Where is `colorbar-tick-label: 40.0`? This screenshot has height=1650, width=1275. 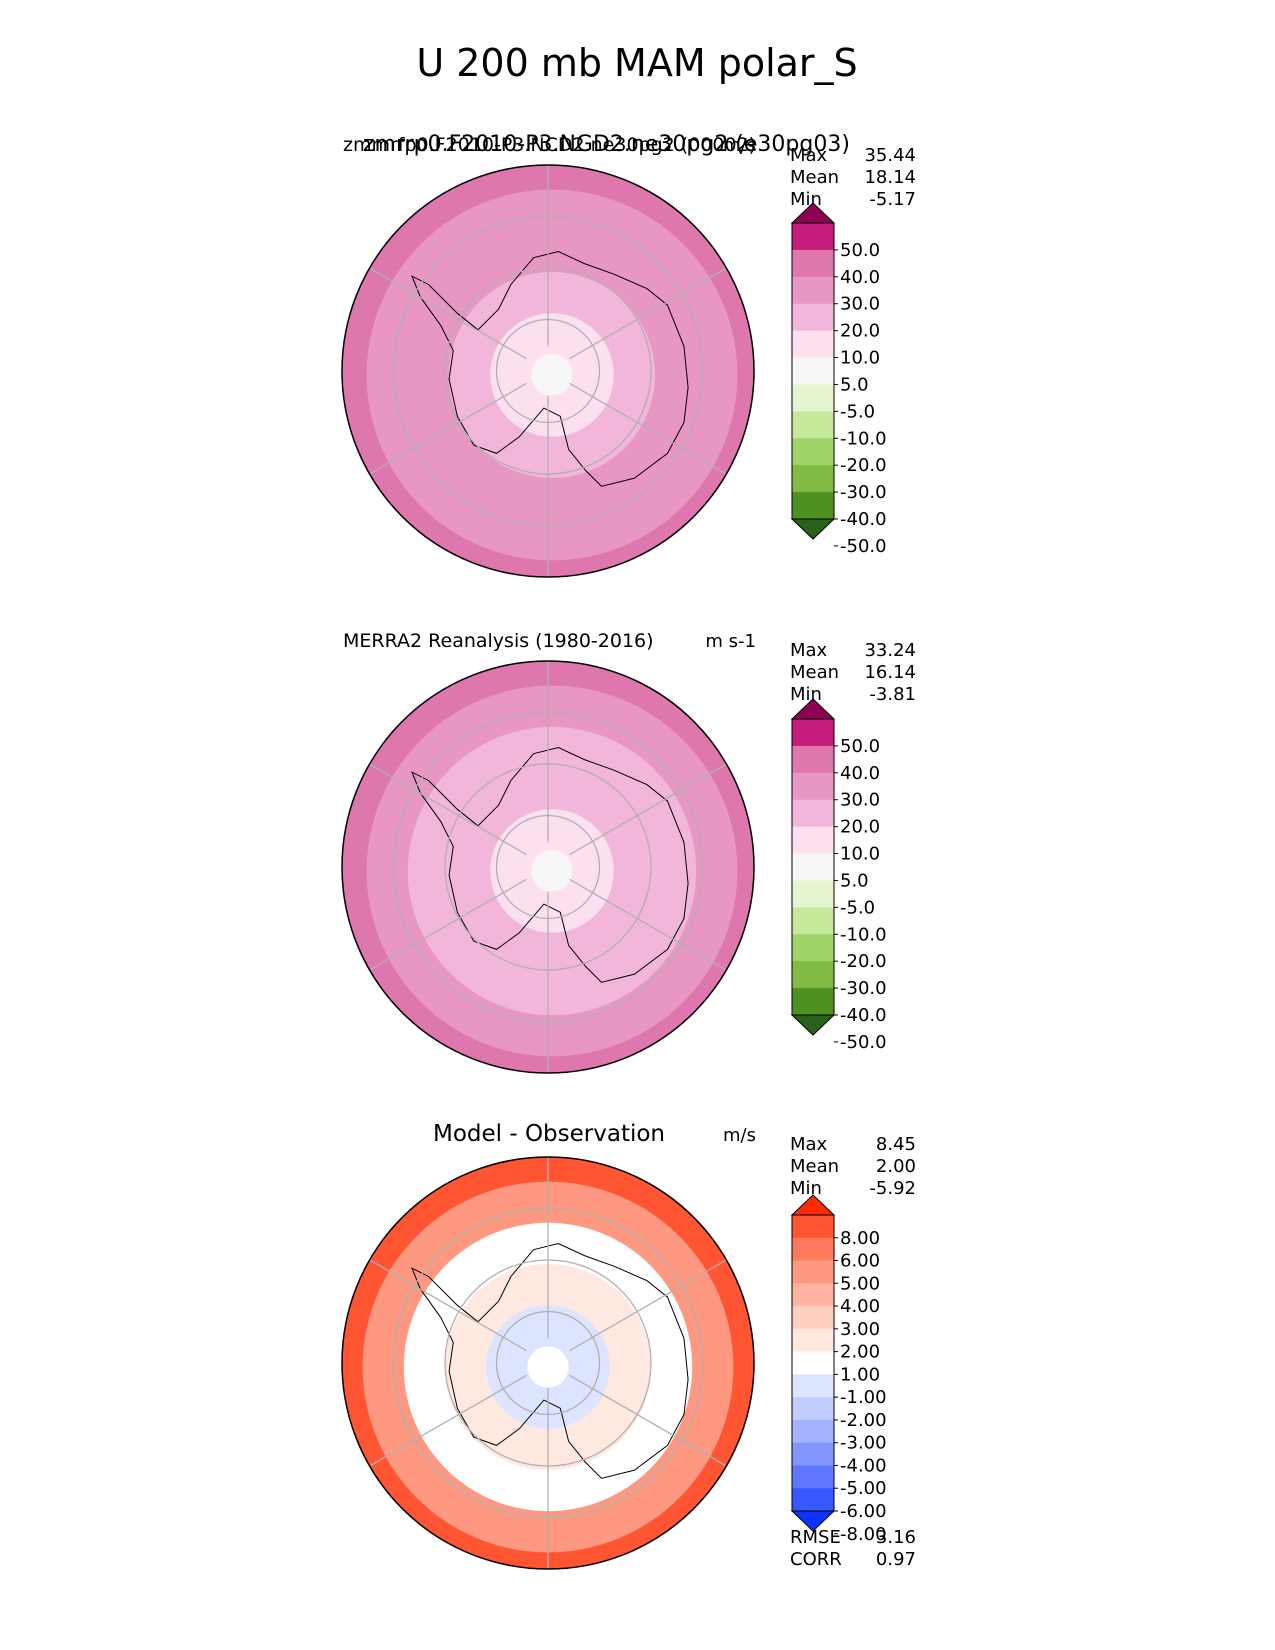 colorbar-tick-label: 40.0 is located at coordinates (860, 277).